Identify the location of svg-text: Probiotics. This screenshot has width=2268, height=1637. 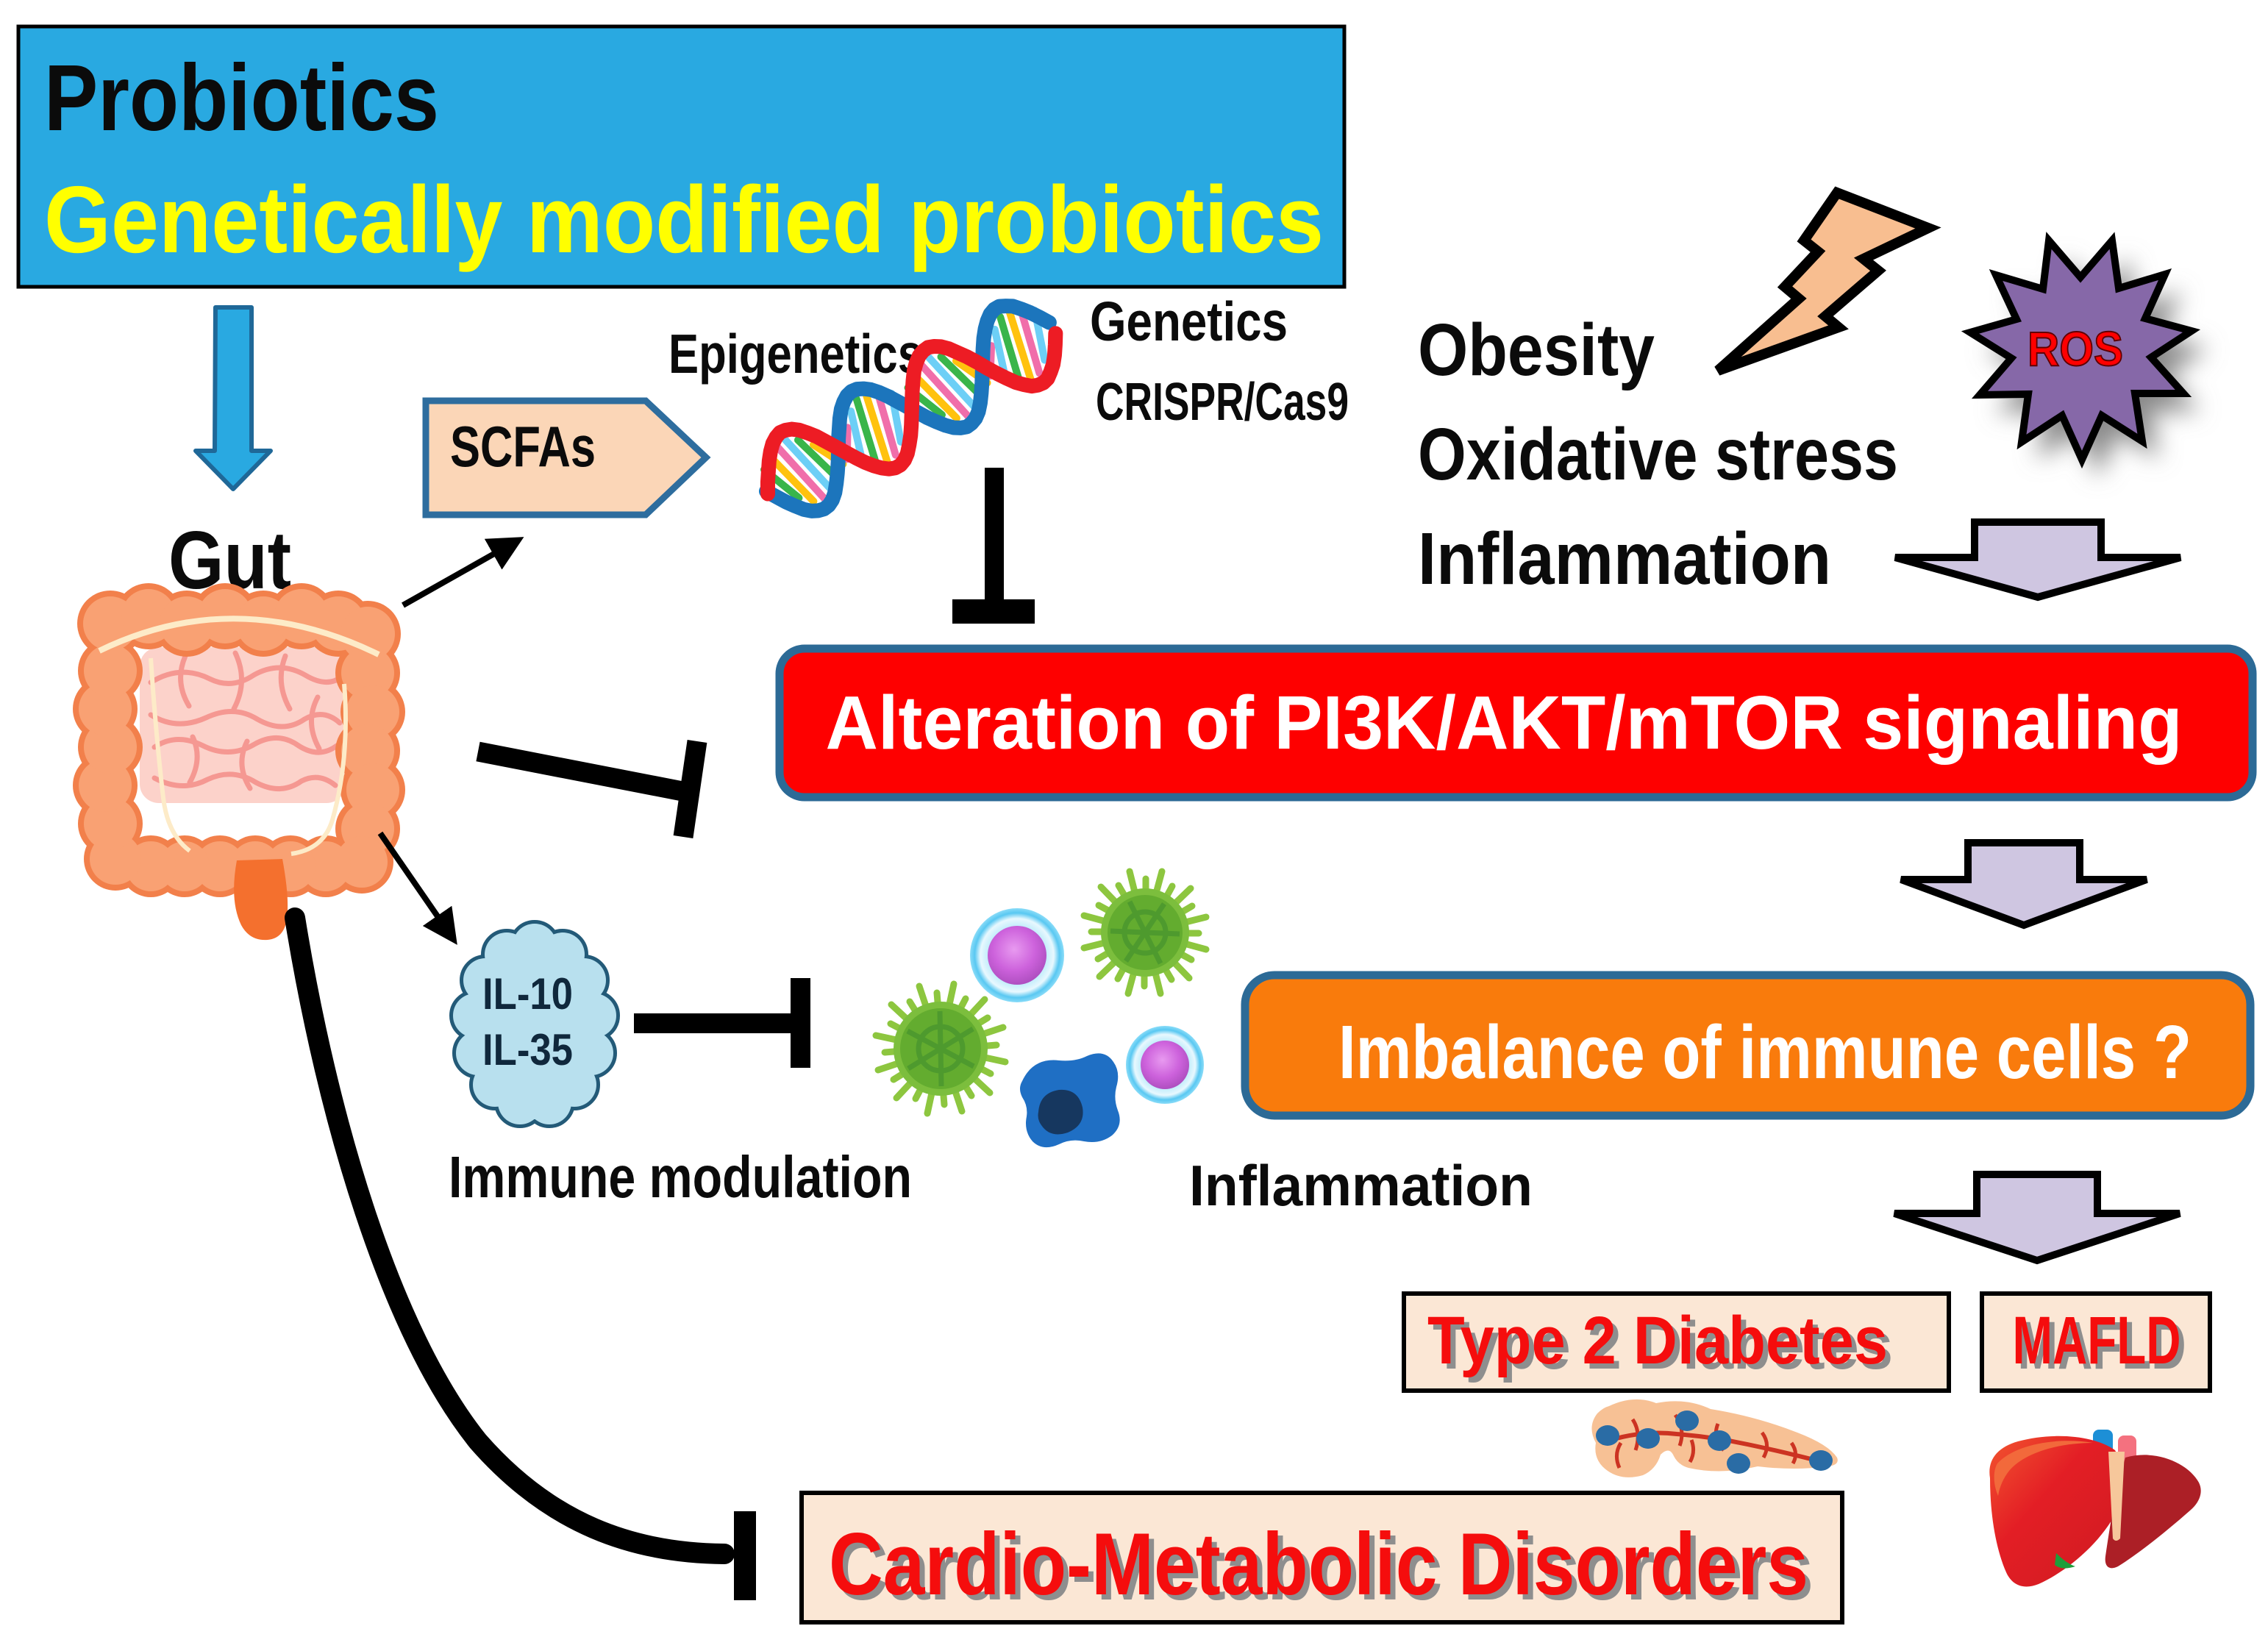
(241, 98).